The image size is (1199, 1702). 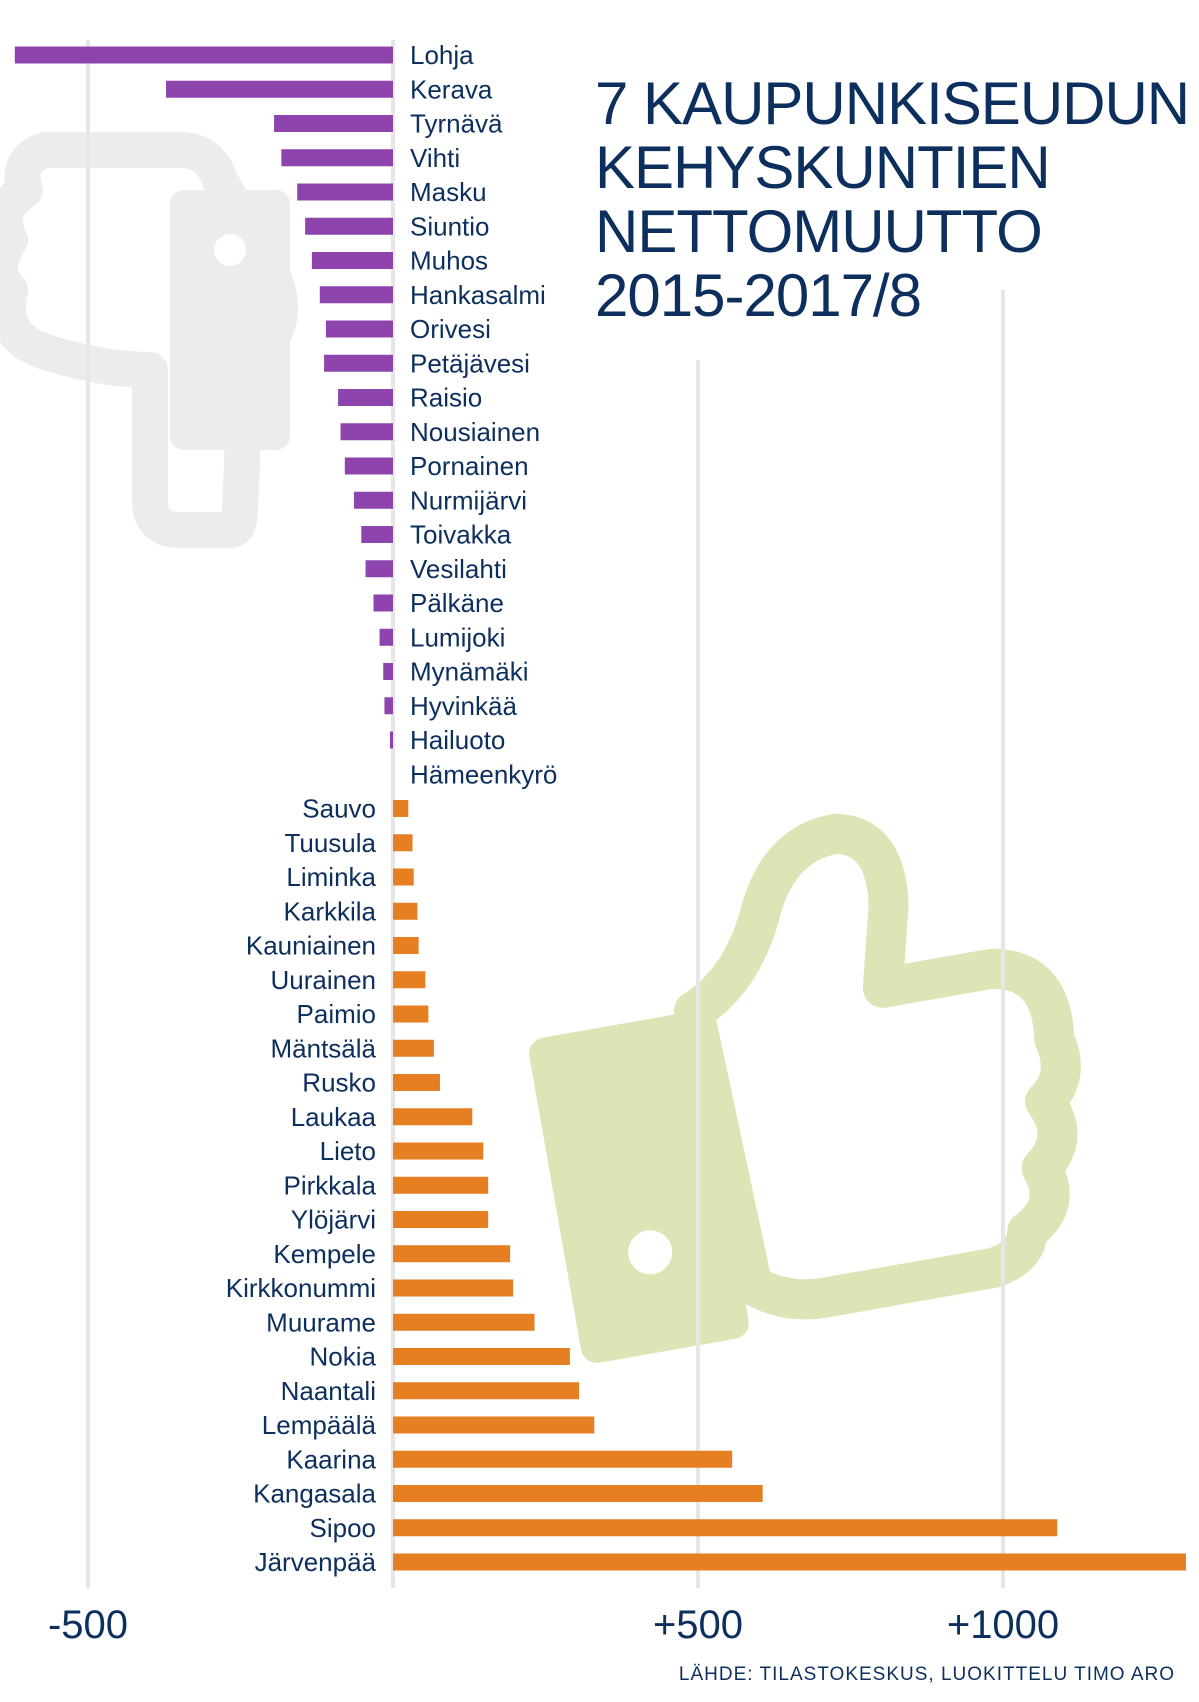 I want to click on category-label: Mäntsälä, so click(x=324, y=1048).